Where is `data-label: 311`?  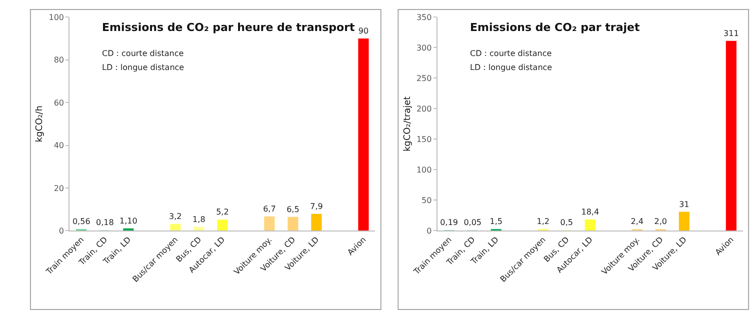 data-label: 311 is located at coordinates (731, 33).